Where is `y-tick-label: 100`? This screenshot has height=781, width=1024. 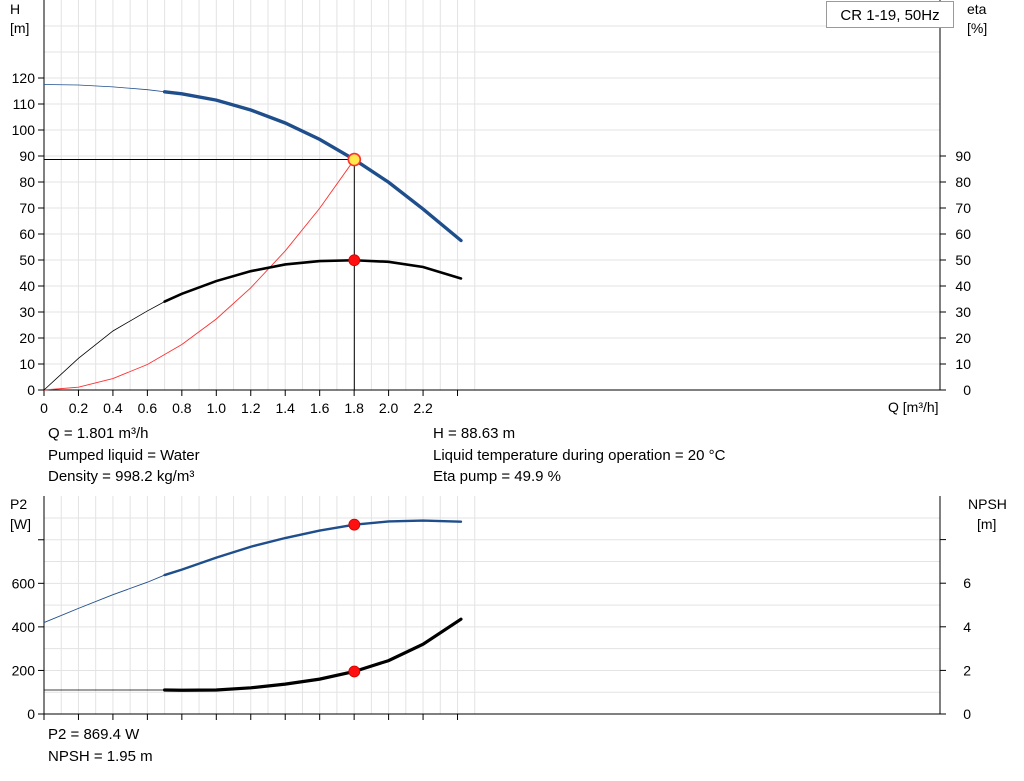
y-tick-label: 100 is located at coordinates (24, 130).